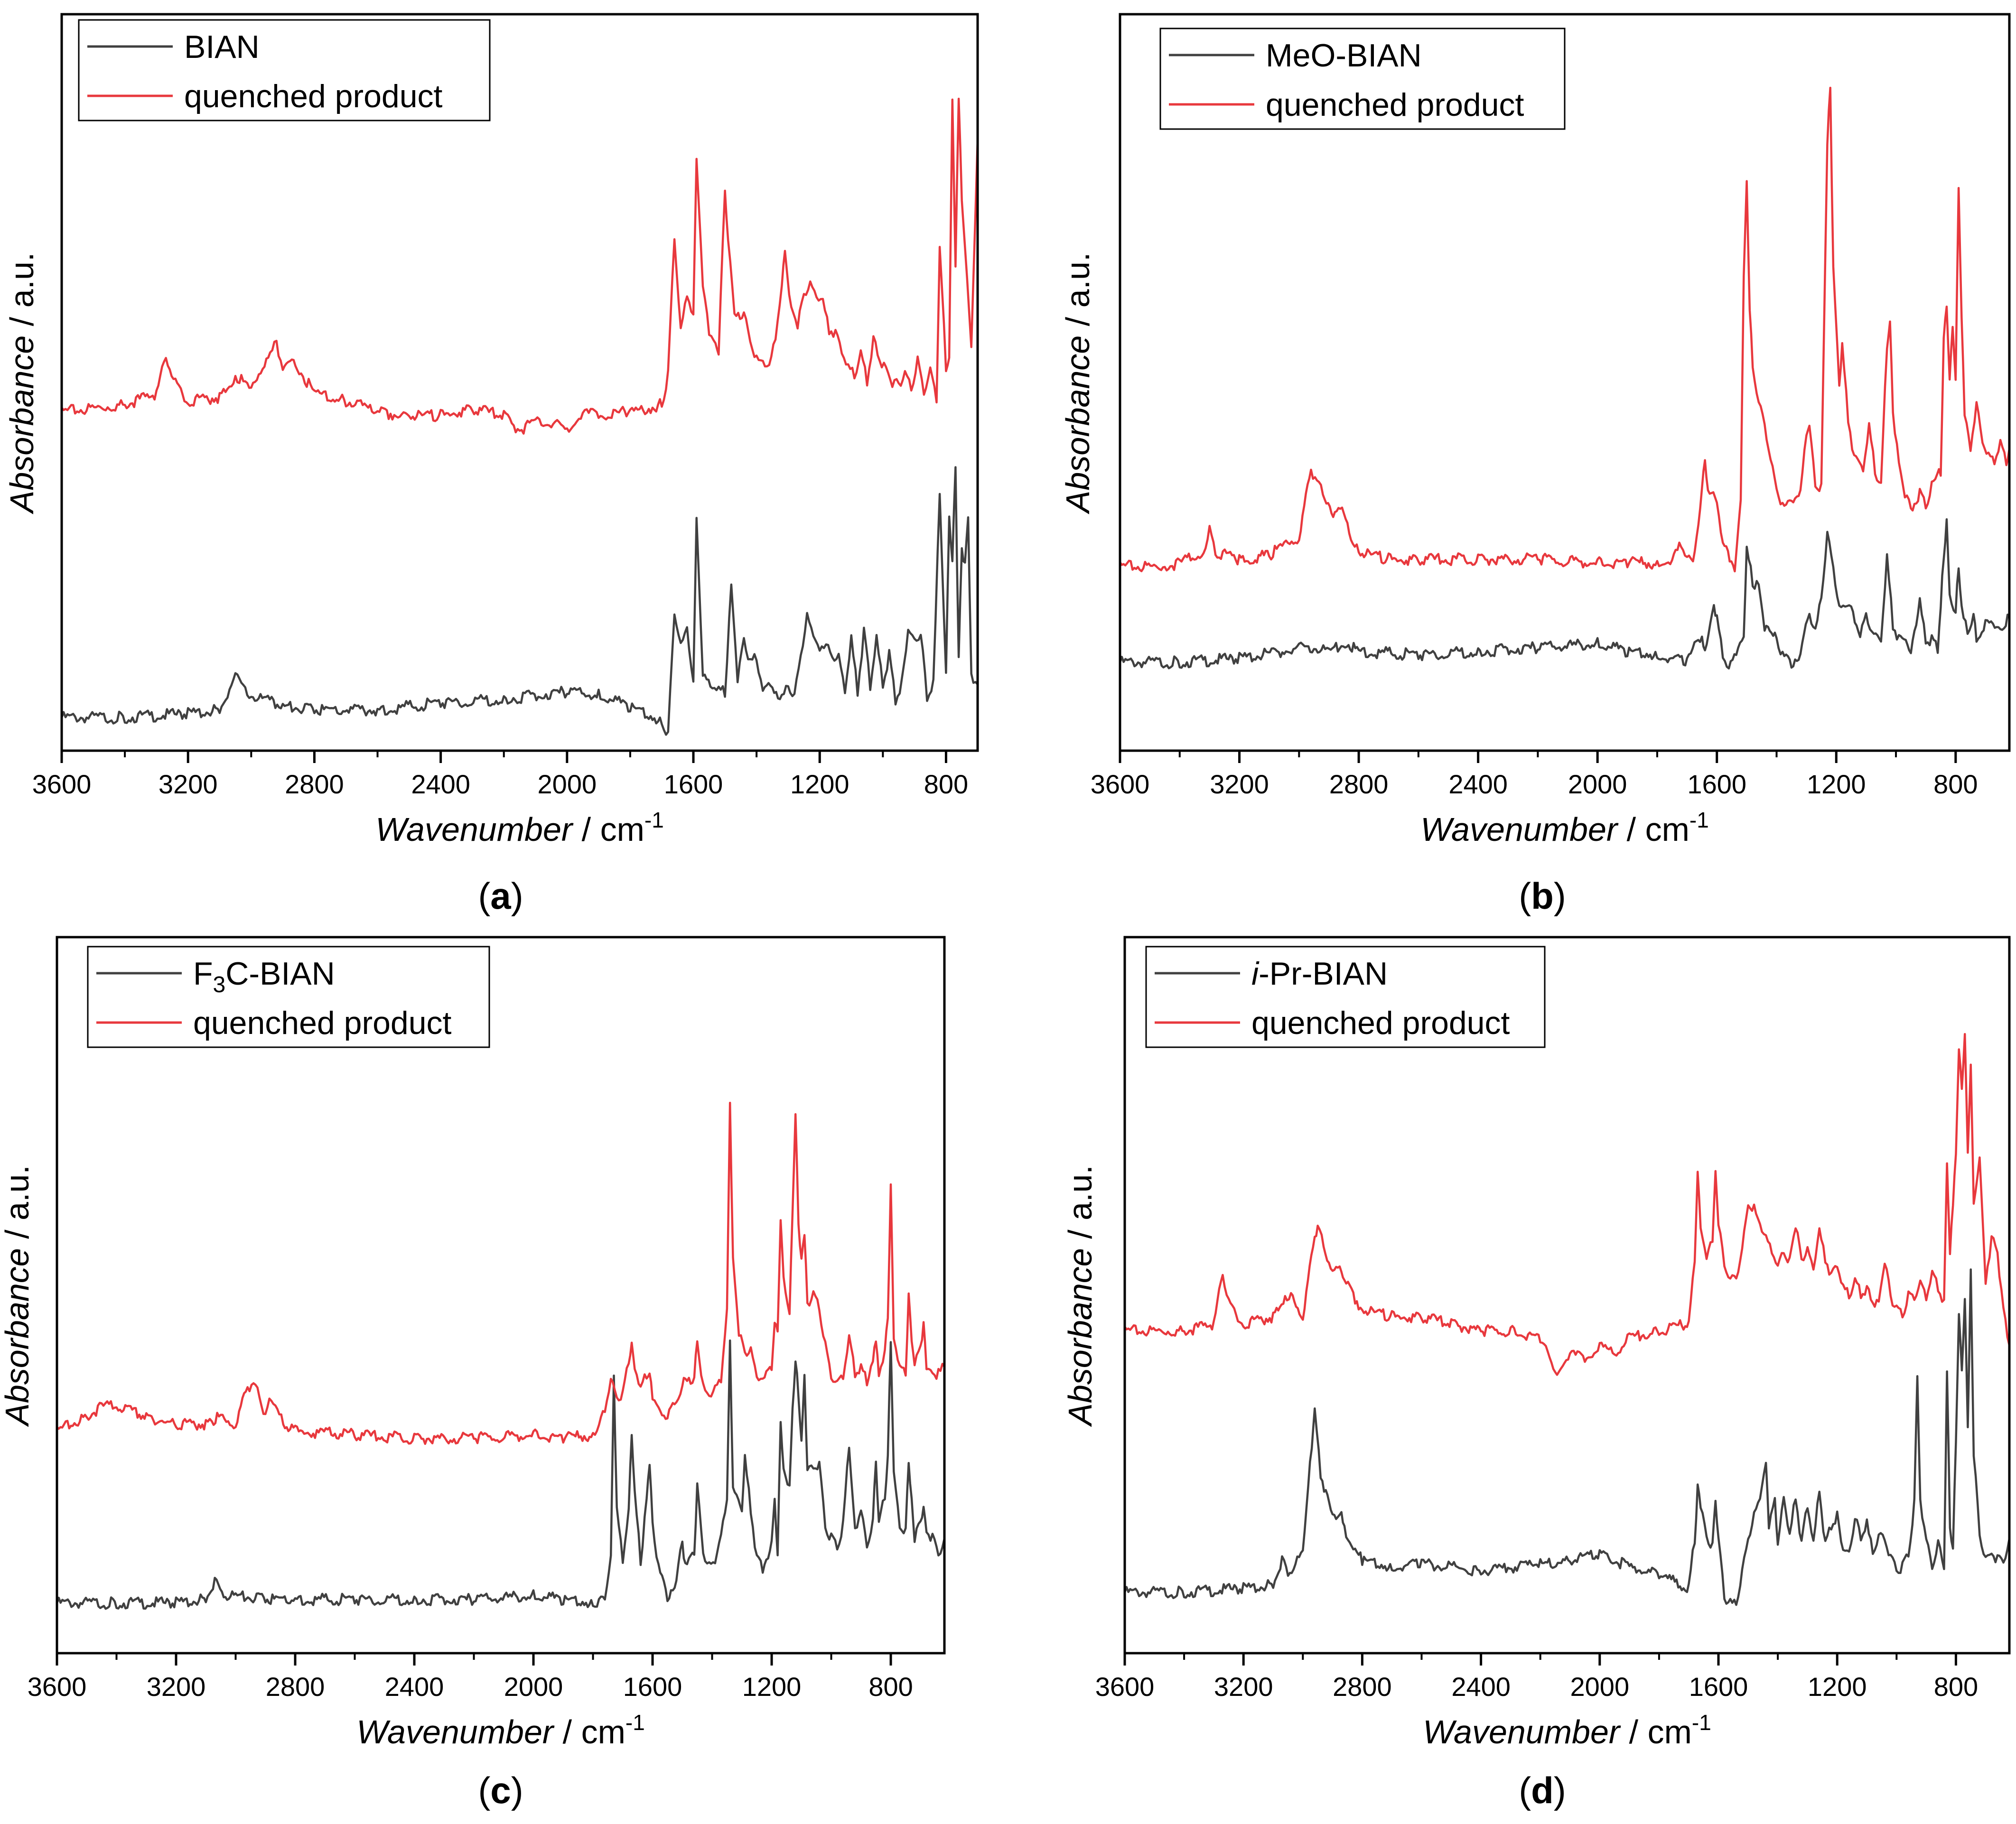 The image size is (2016, 1824). What do you see at coordinates (220, 984) in the screenshot?
I see `legend-label-sub: 3` at bounding box center [220, 984].